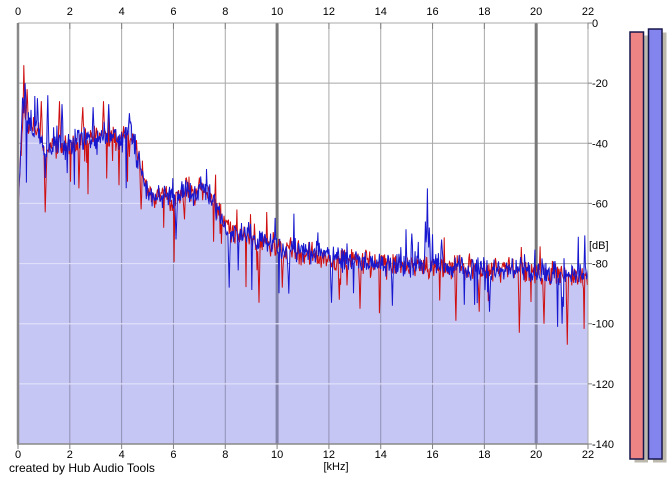 The height and width of the screenshot is (486, 672). What do you see at coordinates (173, 455) in the screenshot?
I see `x-axis-bottom-tick-label: 6` at bounding box center [173, 455].